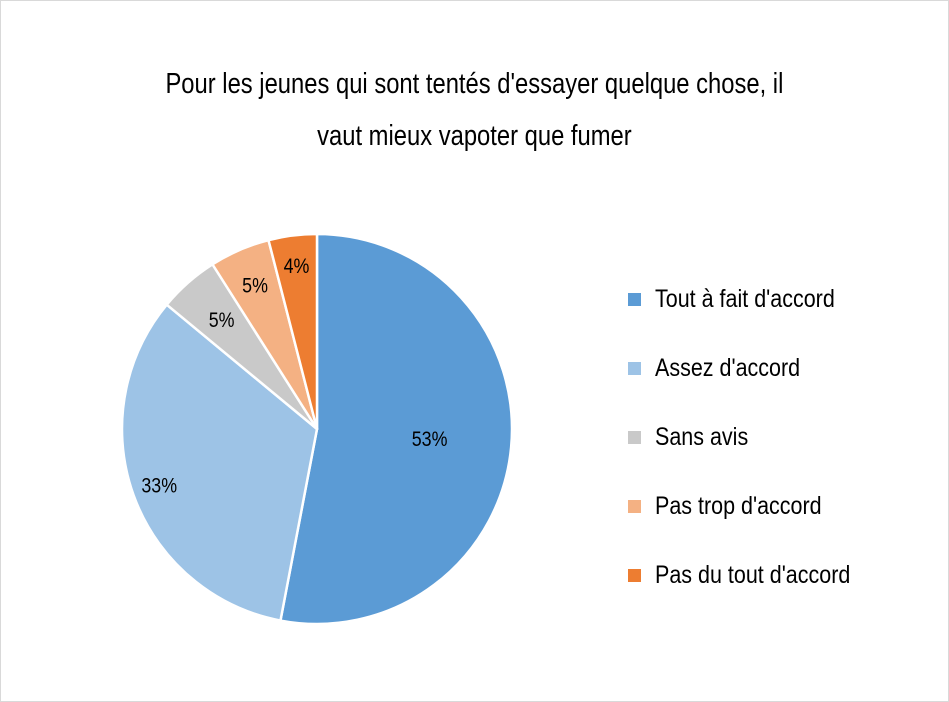 This screenshot has height=702, width=949. I want to click on legend-item-pas-trop: Pas trop d'accord, so click(738, 506).